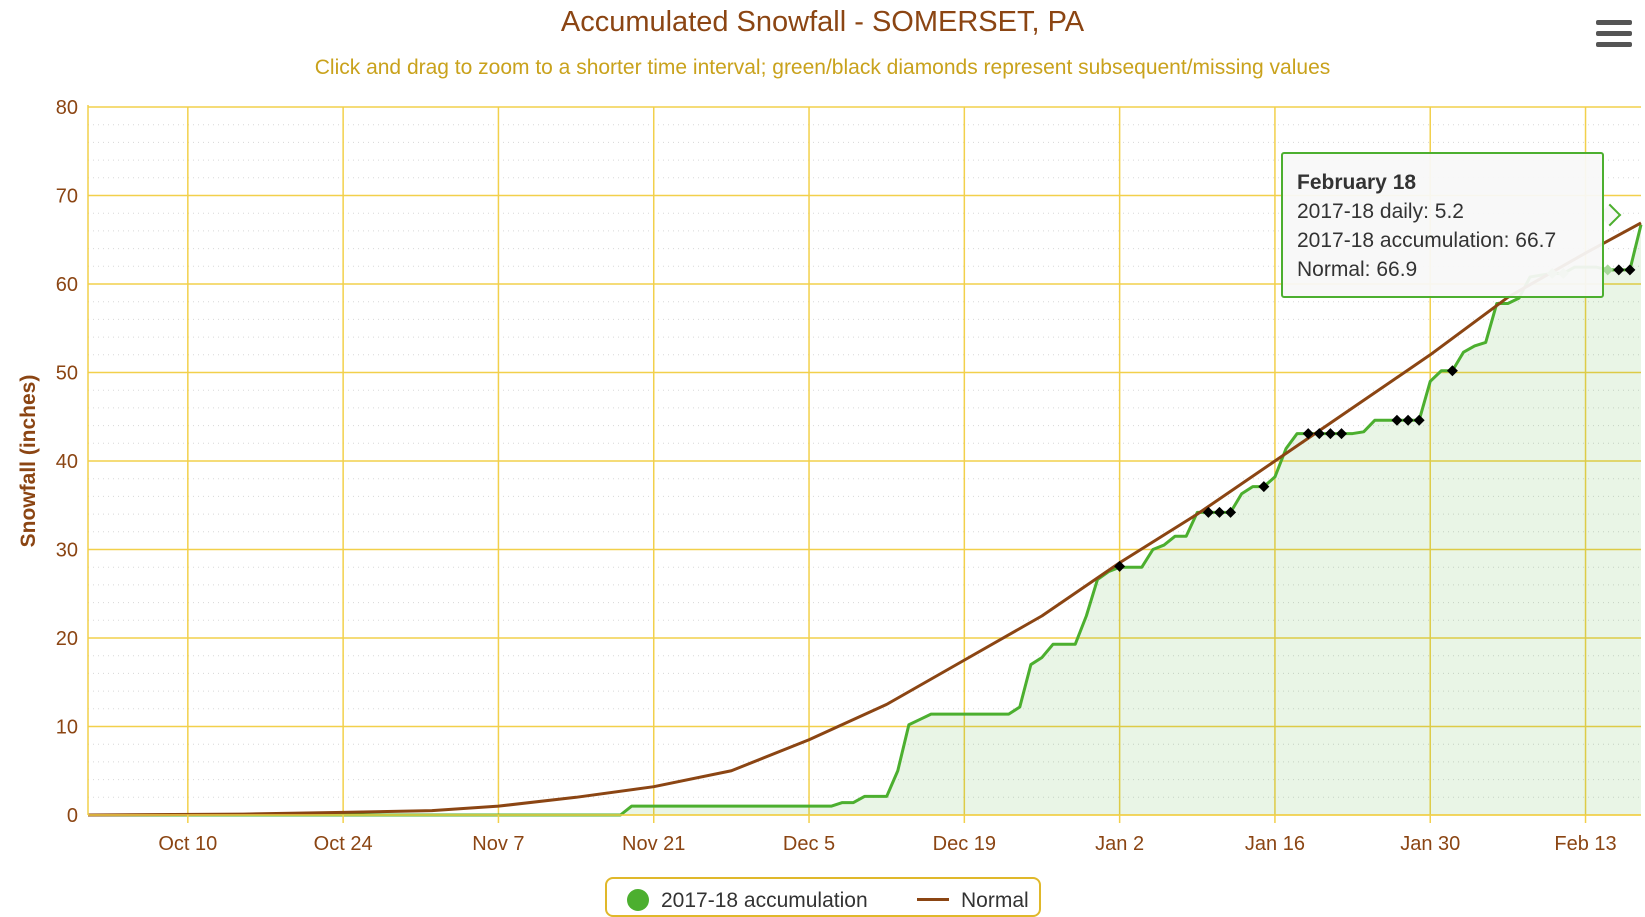  I want to click on x-tick-label: Dec 19, so click(964, 844).